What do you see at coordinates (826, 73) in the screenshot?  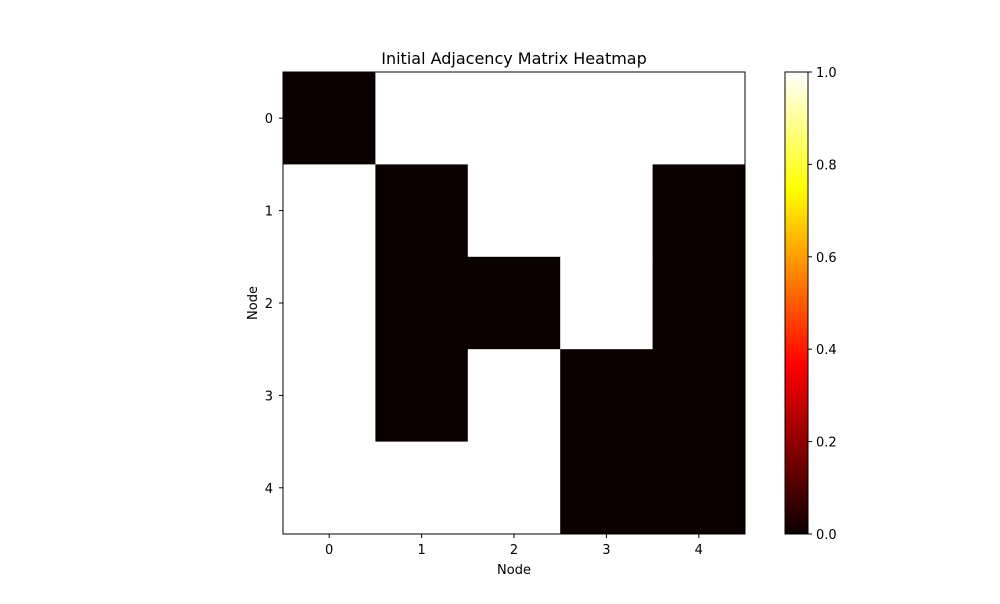 I see `colorbar-tick-label: 1.0` at bounding box center [826, 73].